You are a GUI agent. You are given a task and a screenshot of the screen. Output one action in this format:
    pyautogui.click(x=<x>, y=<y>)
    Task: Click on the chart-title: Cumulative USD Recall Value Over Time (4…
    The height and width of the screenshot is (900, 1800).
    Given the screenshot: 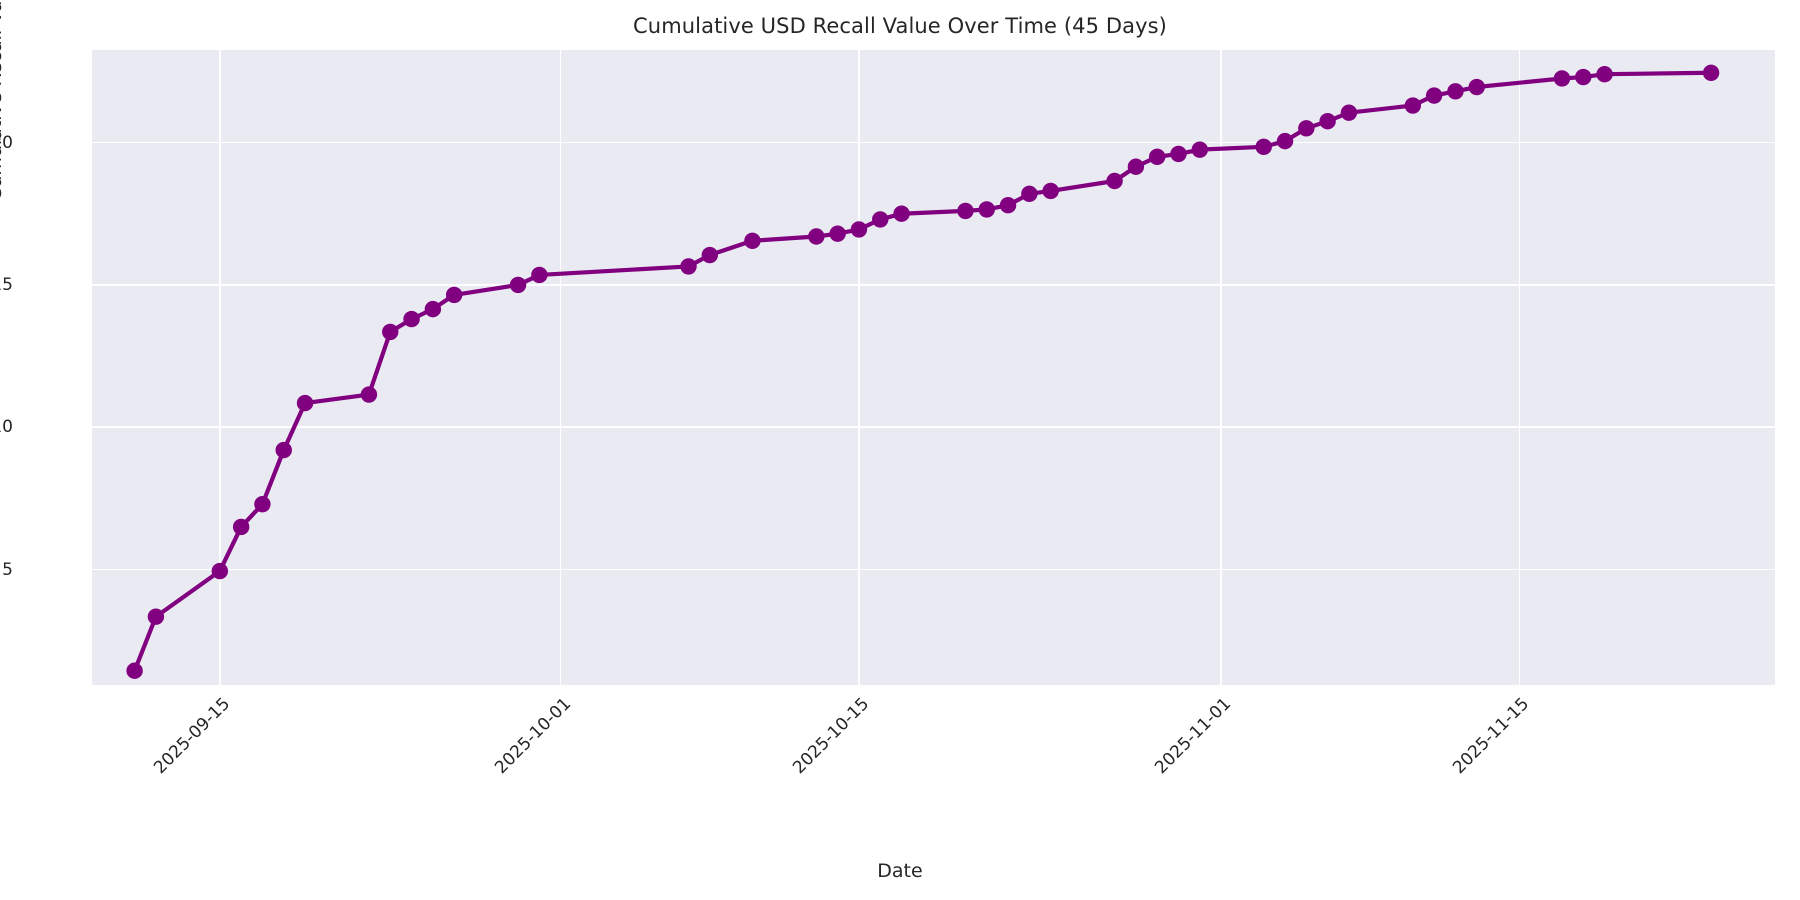 What is the action you would take?
    pyautogui.click(x=900, y=26)
    